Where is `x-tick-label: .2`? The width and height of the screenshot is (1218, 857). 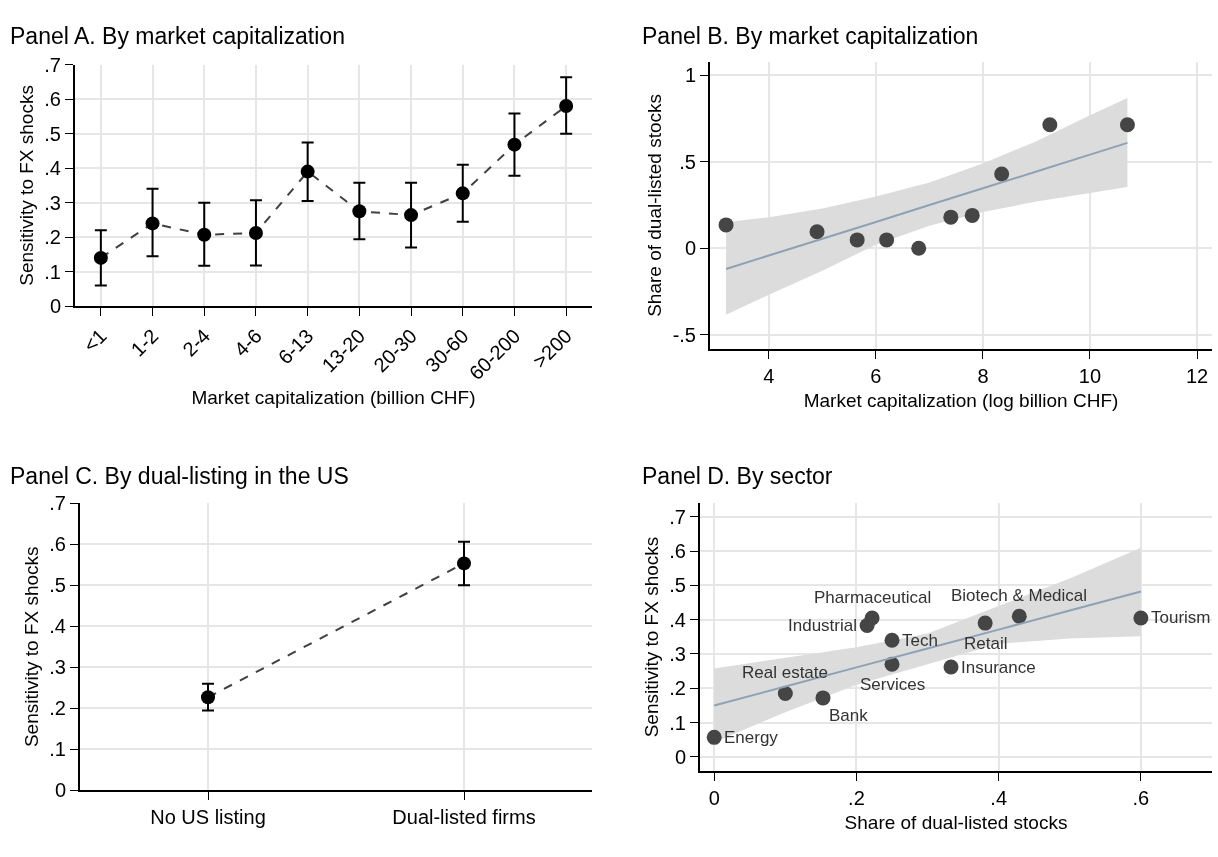
x-tick-label: .2 is located at coordinates (856, 797).